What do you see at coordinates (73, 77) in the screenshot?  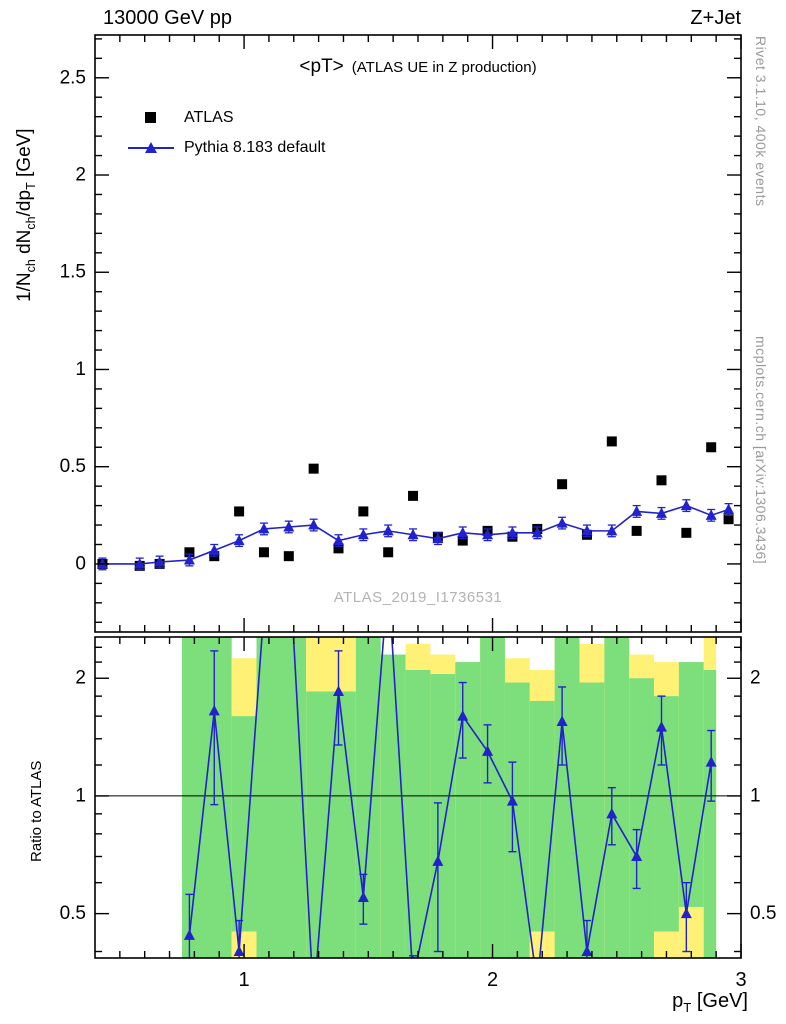 I see `svg-text: 2.5` at bounding box center [73, 77].